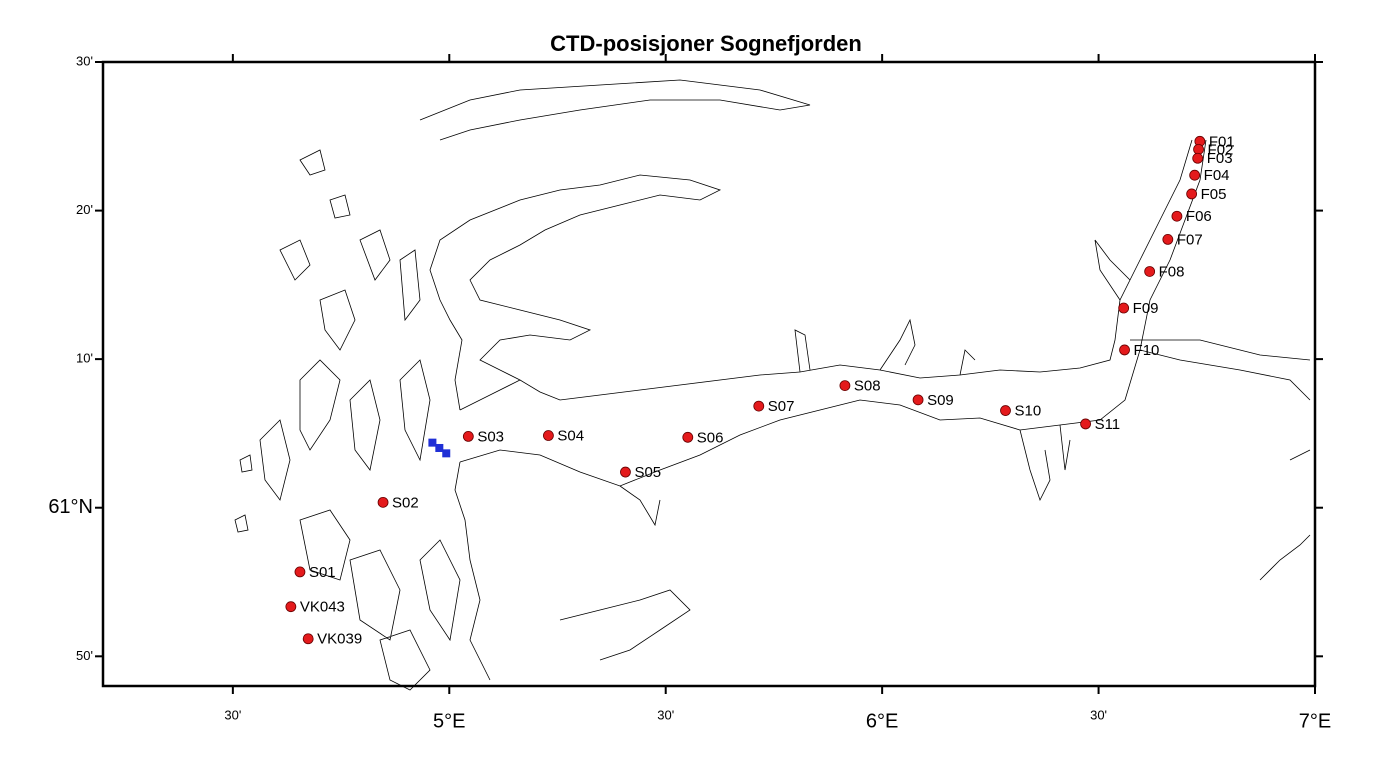  What do you see at coordinates (70, 507) in the screenshot?
I see `y-tick-label: 61°N` at bounding box center [70, 507].